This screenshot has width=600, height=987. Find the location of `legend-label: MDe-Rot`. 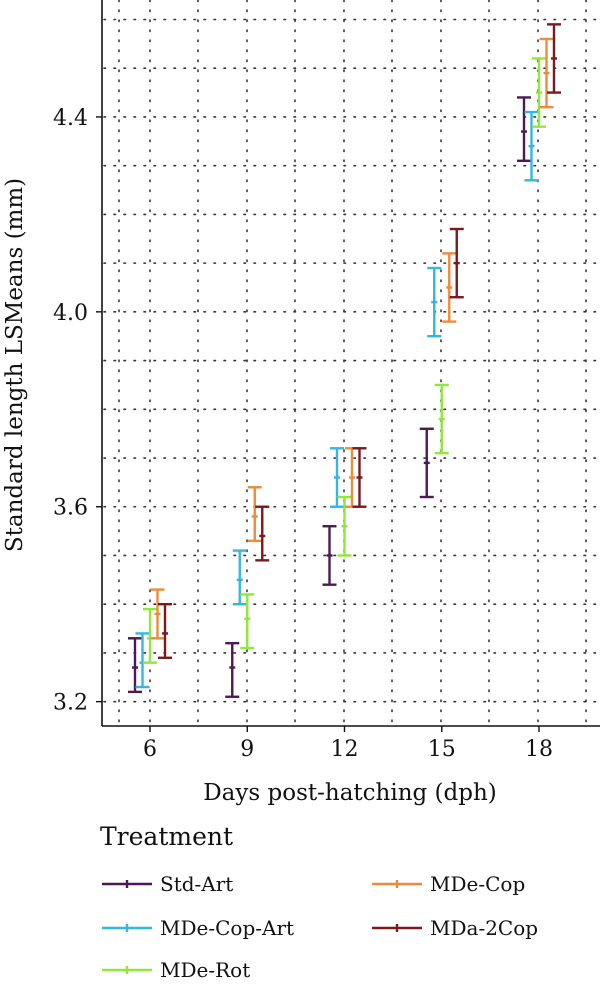

legend-label: MDe-Rot is located at coordinates (205, 970).